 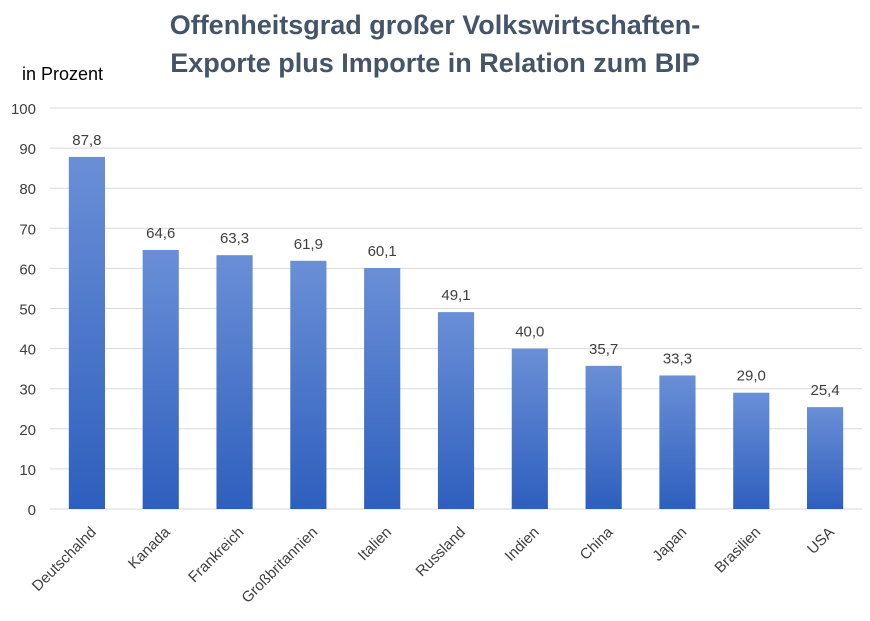 I want to click on data-label: 29,0, so click(x=751, y=376).